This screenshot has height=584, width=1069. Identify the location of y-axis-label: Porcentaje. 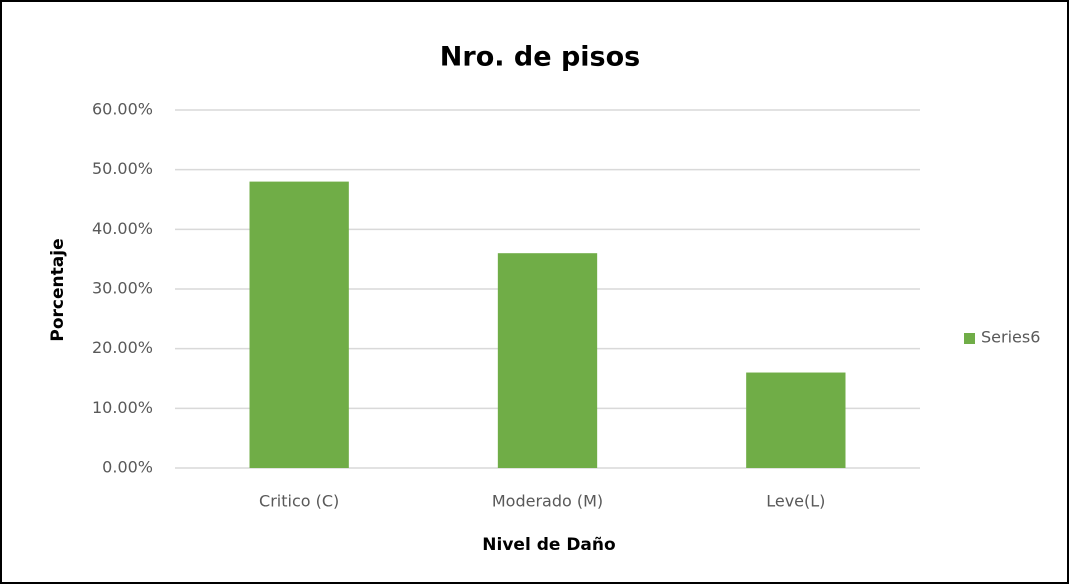
(58, 289).